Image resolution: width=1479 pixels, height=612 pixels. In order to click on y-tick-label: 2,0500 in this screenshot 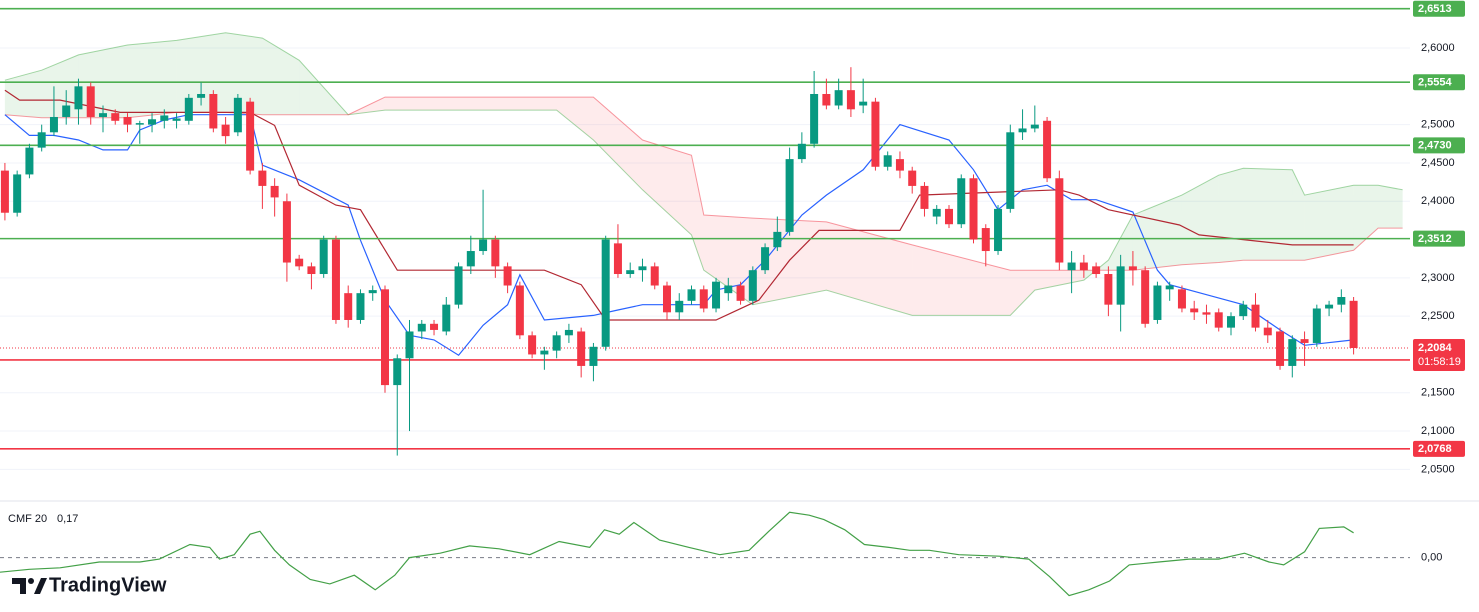, I will do `click(1438, 469)`.